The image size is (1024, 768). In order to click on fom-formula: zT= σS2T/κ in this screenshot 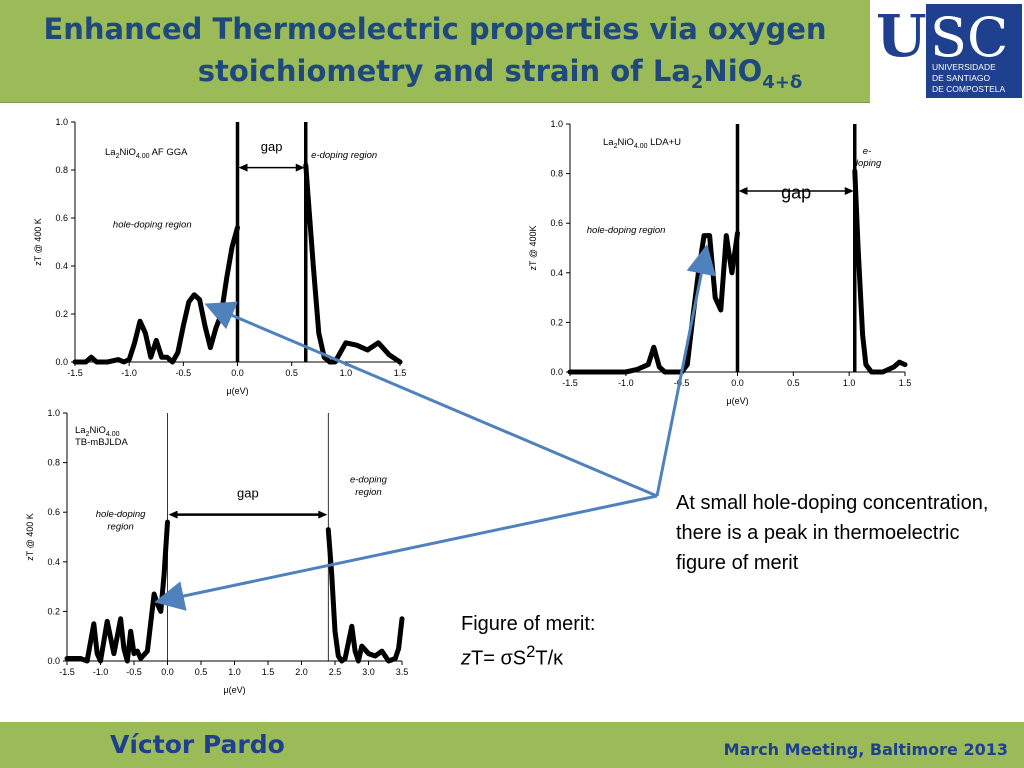, I will do `click(512, 656)`.